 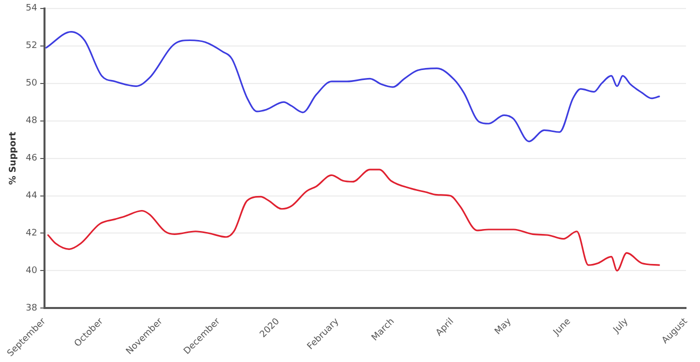 I want to click on y-tick-label: 46, so click(x=32, y=159).